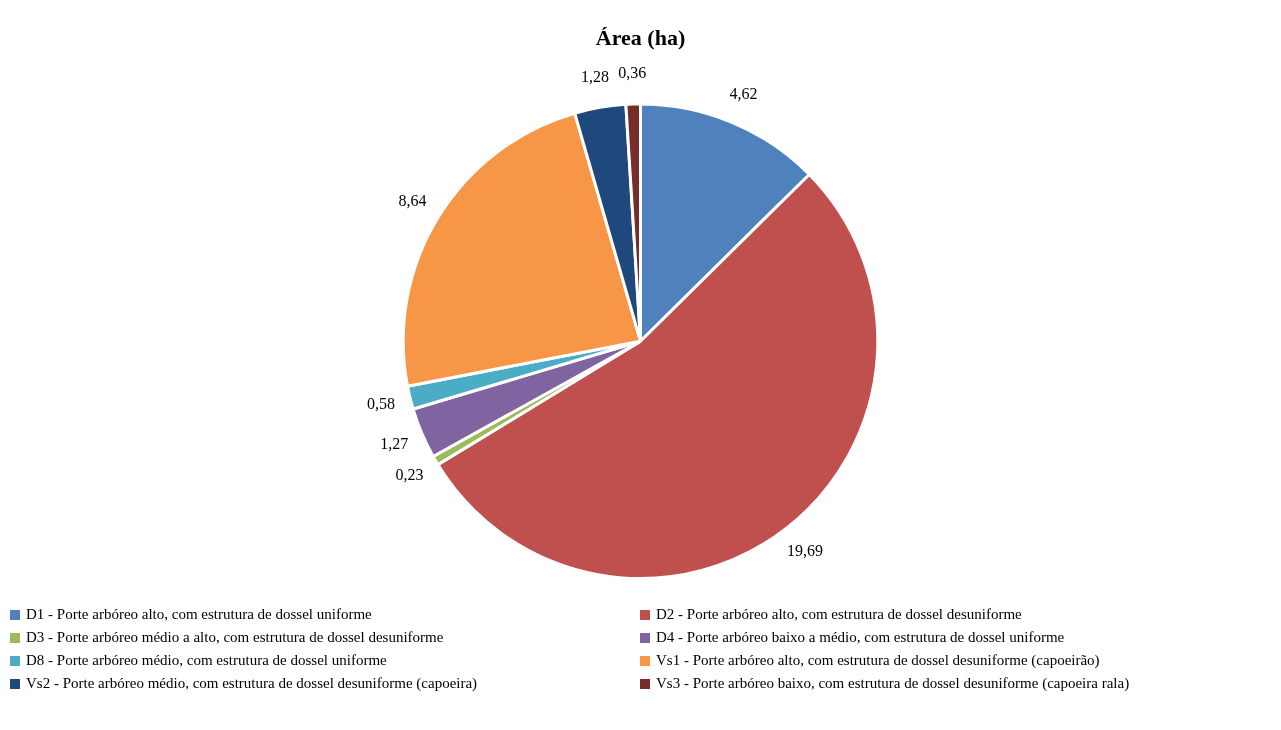  What do you see at coordinates (632, 73) in the screenshot?
I see `data-label: 0,36` at bounding box center [632, 73].